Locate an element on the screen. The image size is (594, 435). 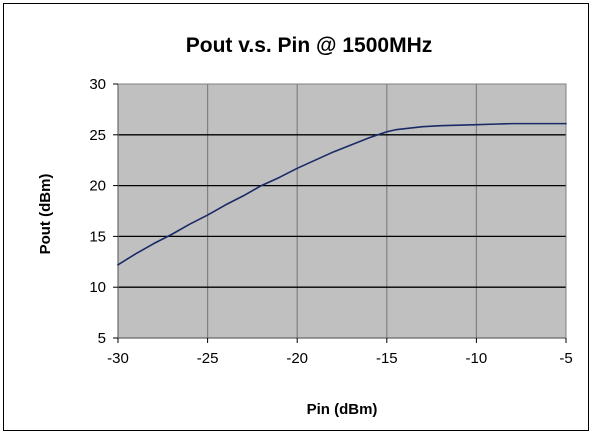
y-tick-label: 10 is located at coordinates (97, 287).